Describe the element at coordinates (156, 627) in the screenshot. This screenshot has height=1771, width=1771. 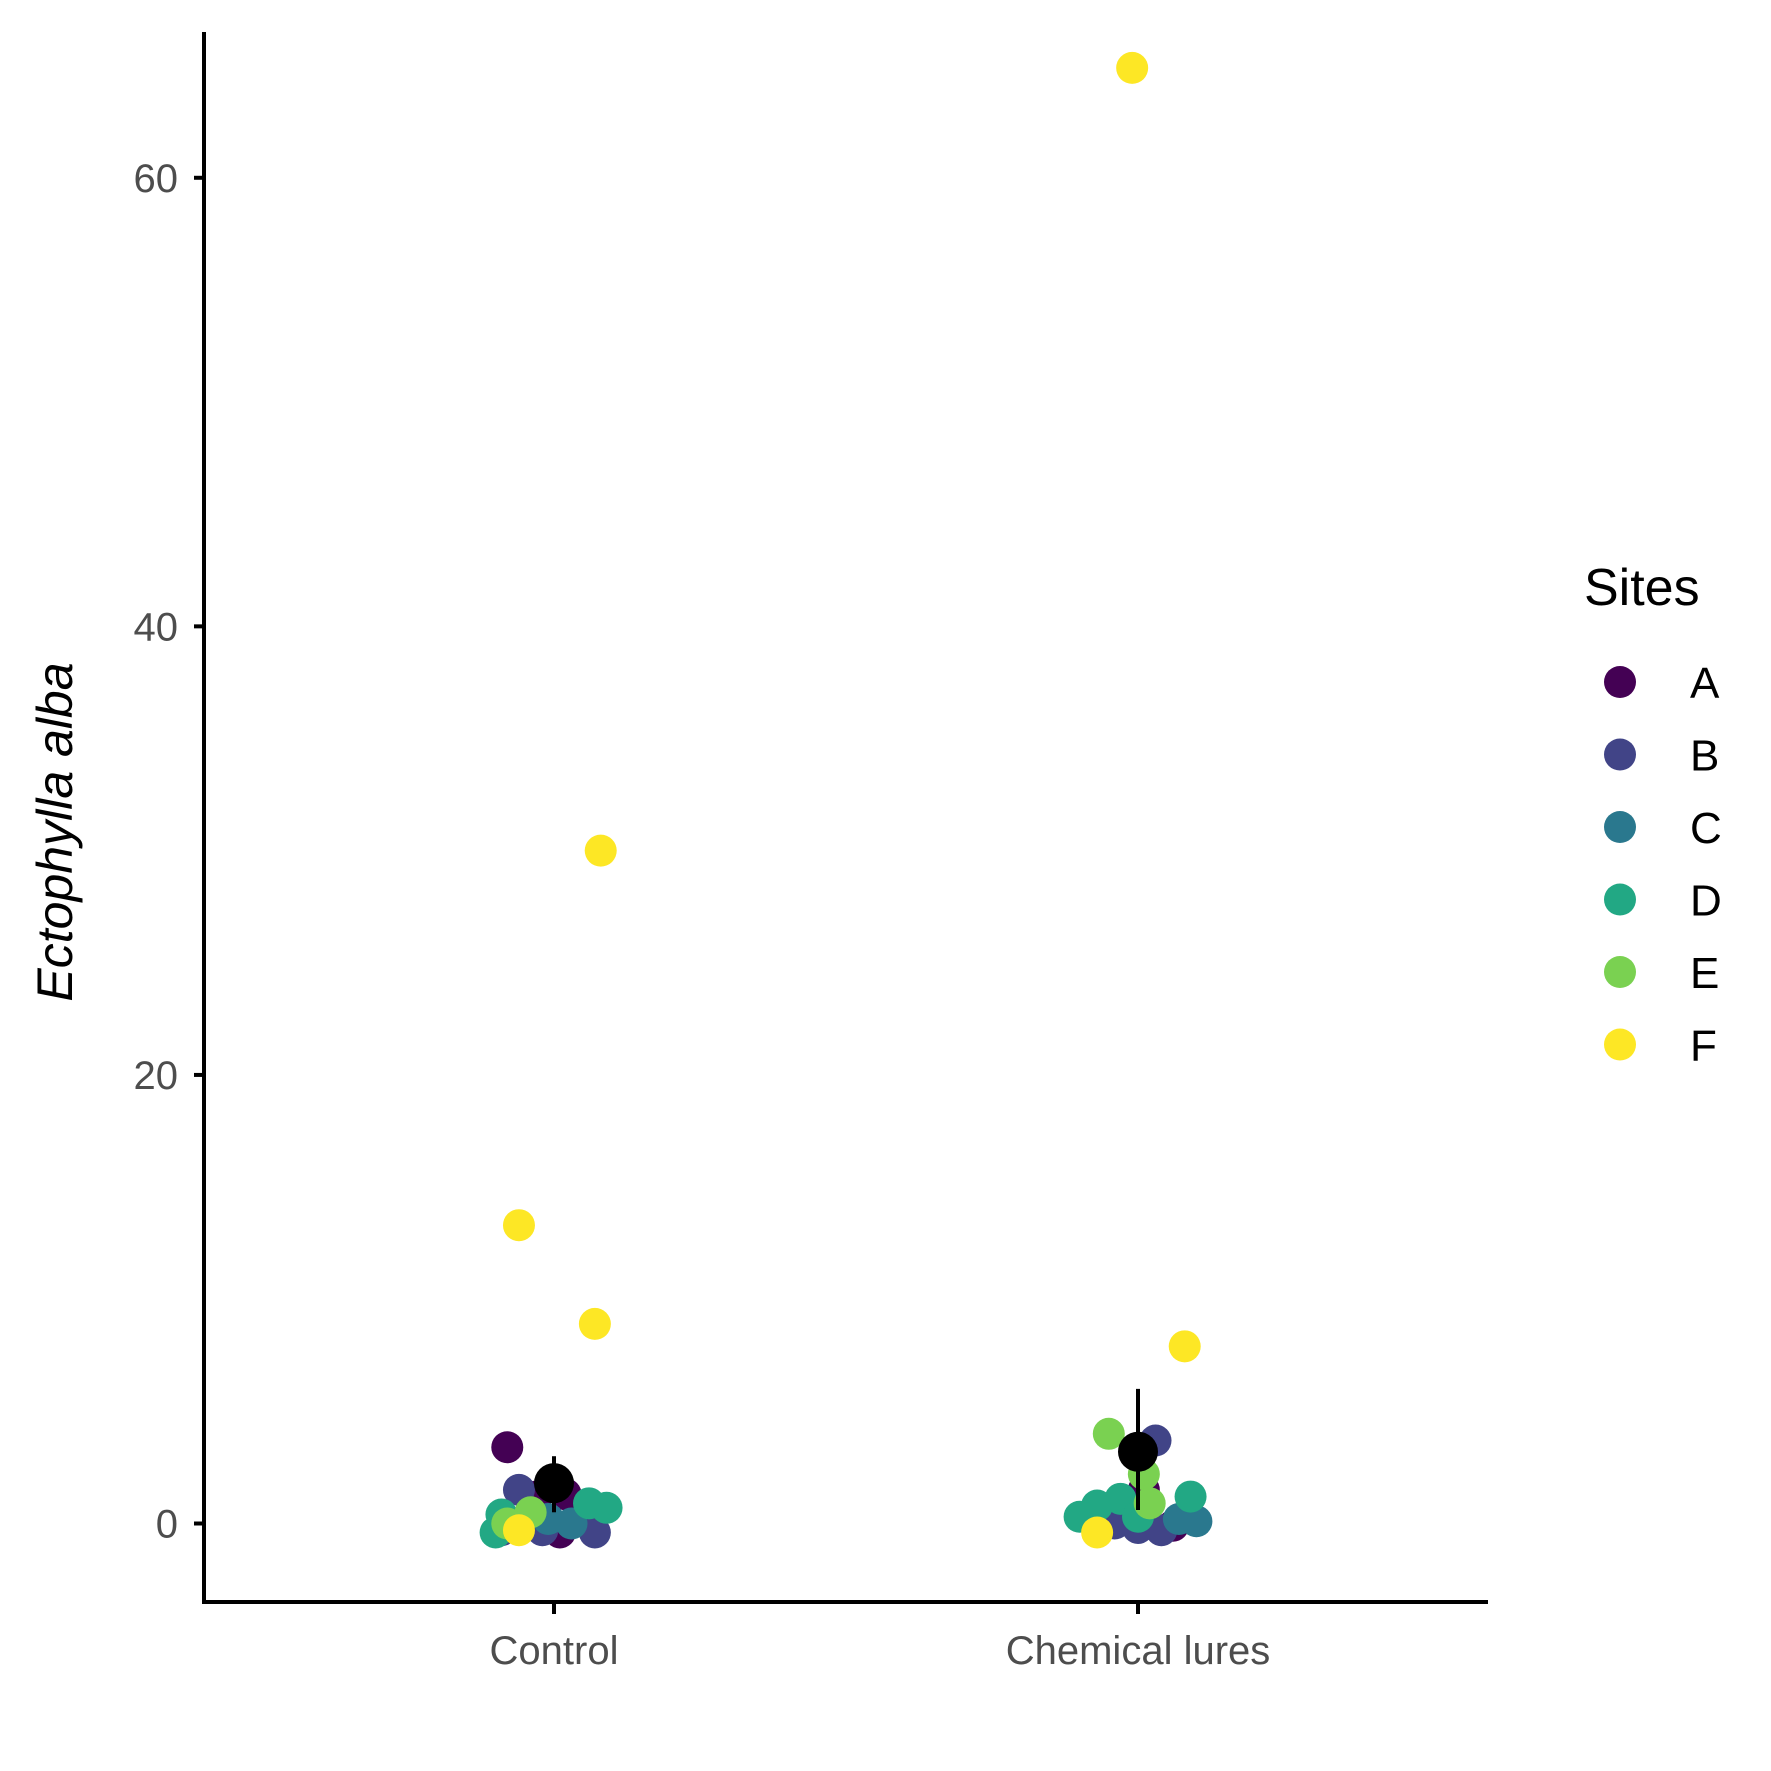
I see `y-tick-label: 40` at that location.